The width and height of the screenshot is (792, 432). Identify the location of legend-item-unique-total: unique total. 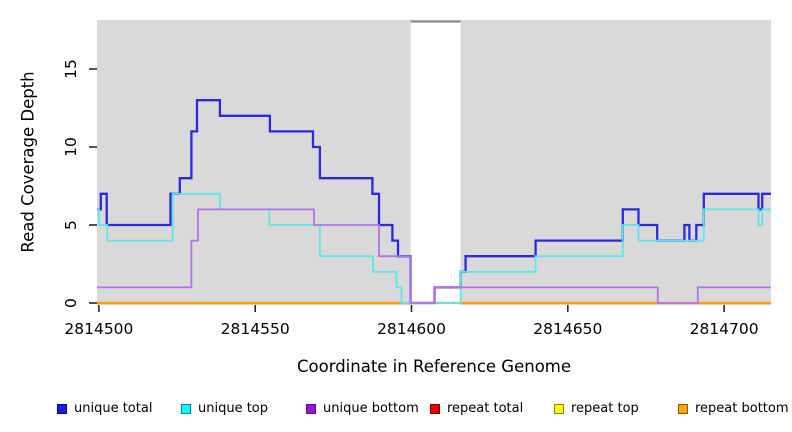
(104, 409).